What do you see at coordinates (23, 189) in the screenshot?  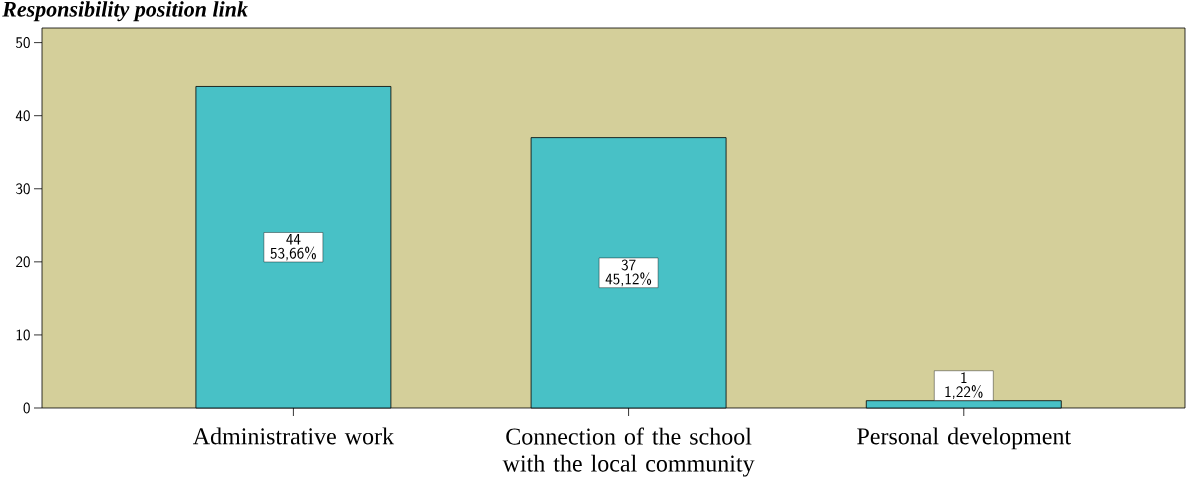 I see `y-tick-label: 30` at bounding box center [23, 189].